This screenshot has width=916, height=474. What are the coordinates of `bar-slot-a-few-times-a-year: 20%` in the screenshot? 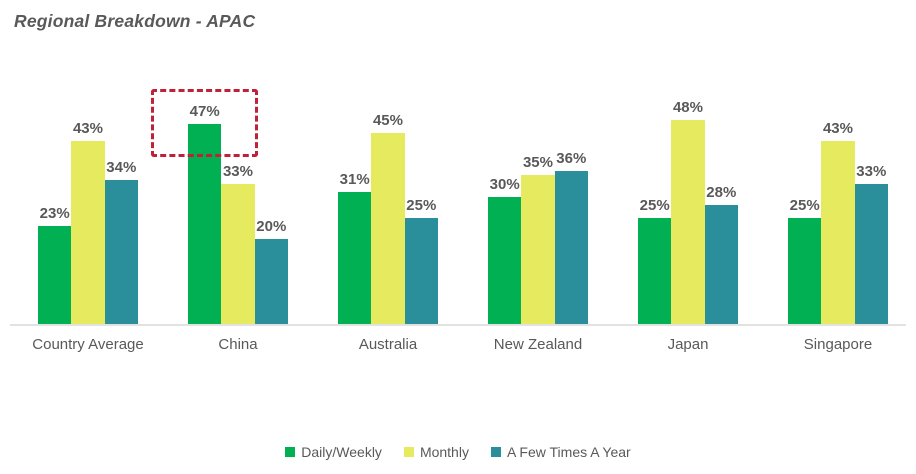 It's located at (271, 207).